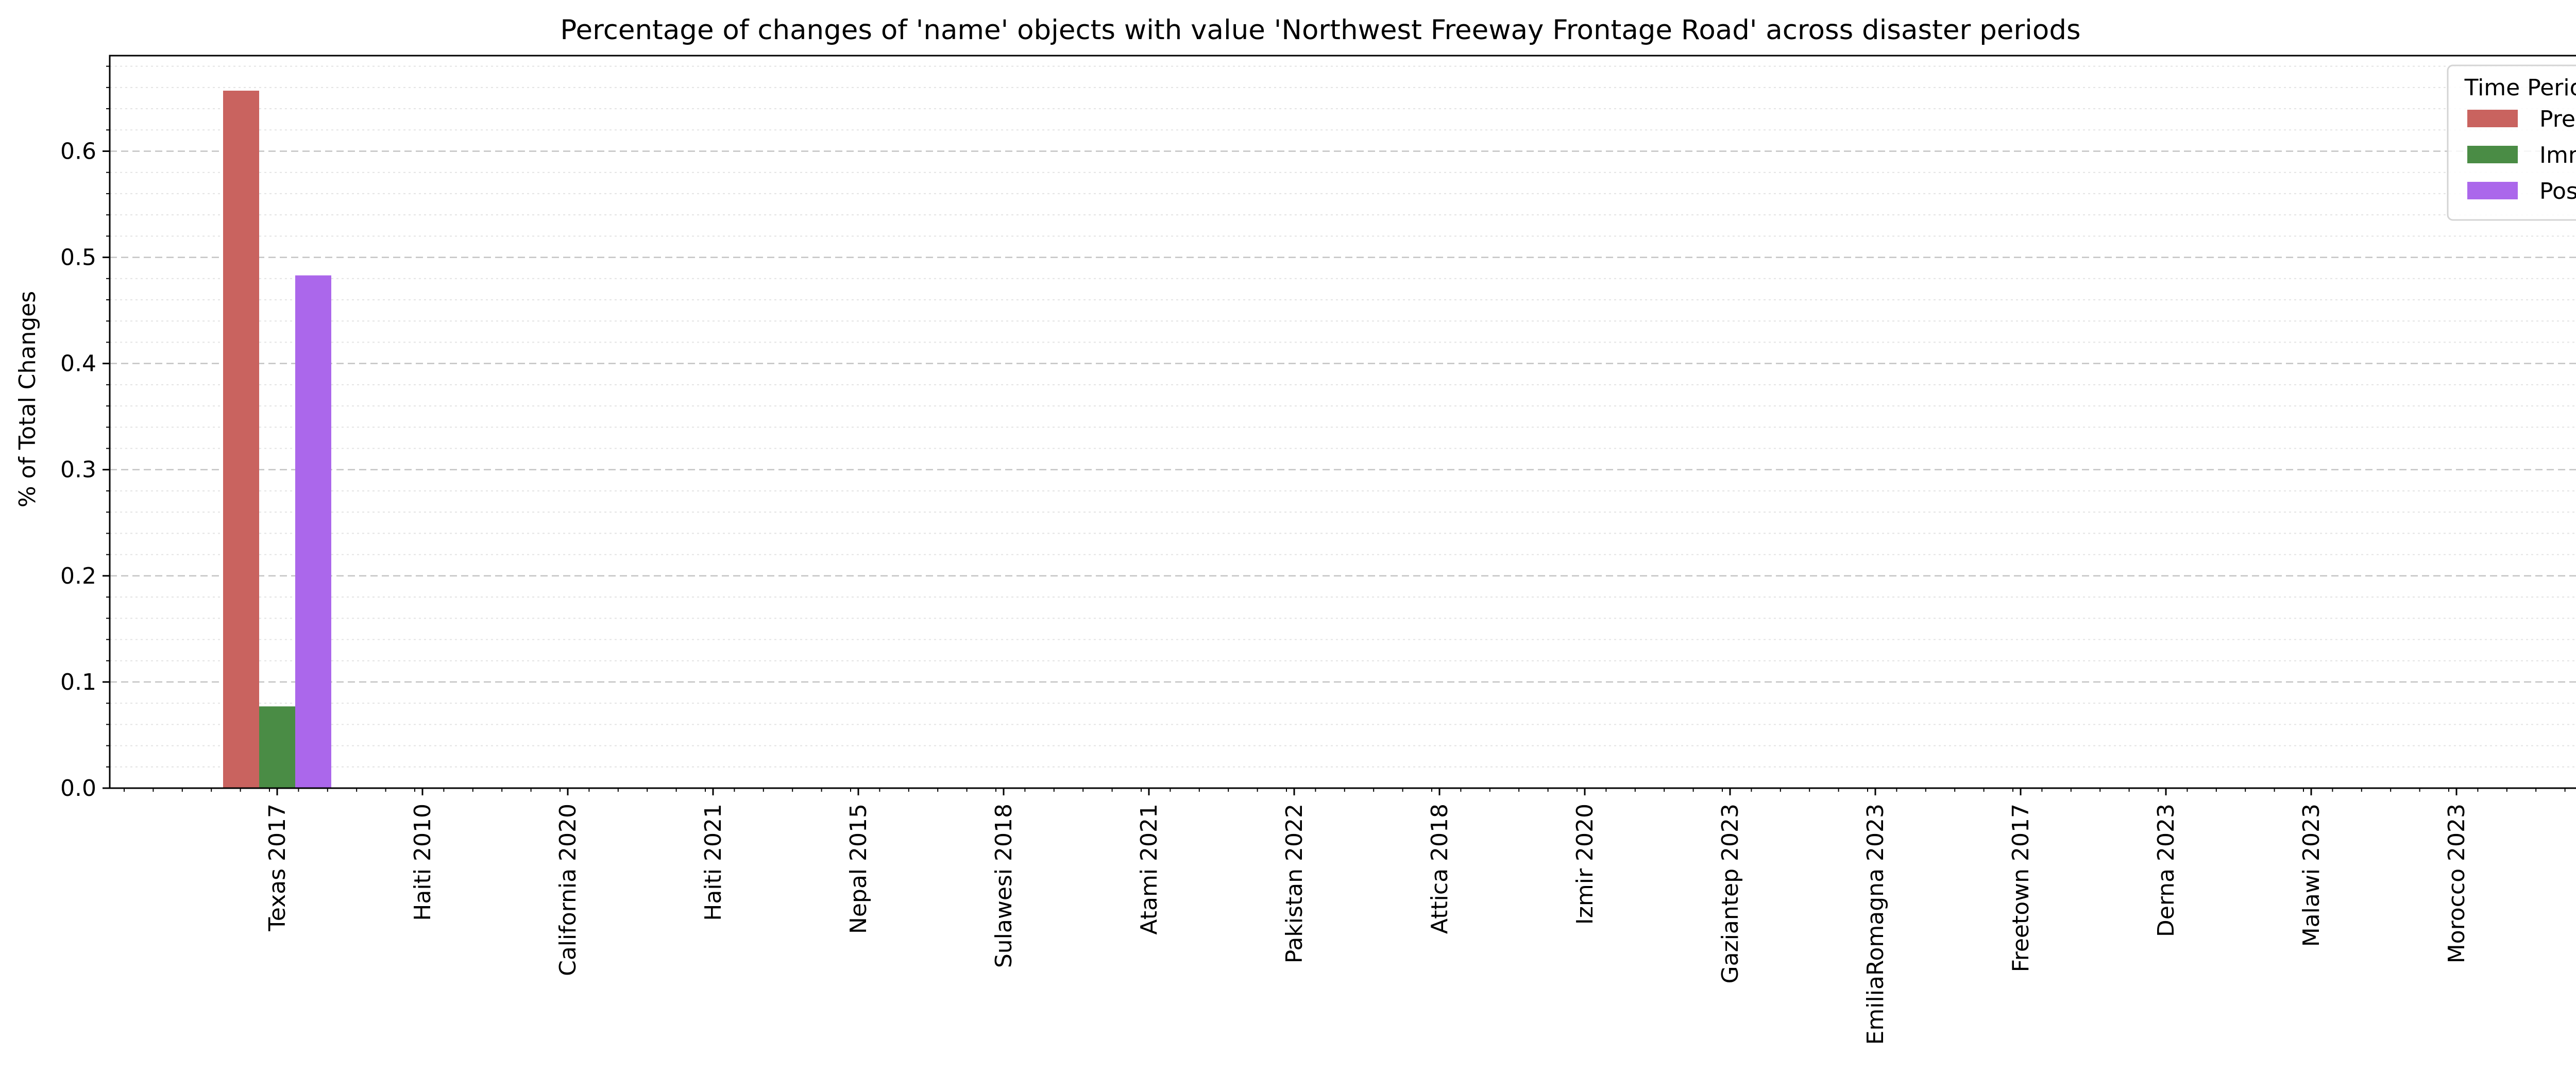 The image size is (2576, 1090). What do you see at coordinates (1294, 884) in the screenshot?
I see `x-tick-label: Pakistan 2022` at bounding box center [1294, 884].